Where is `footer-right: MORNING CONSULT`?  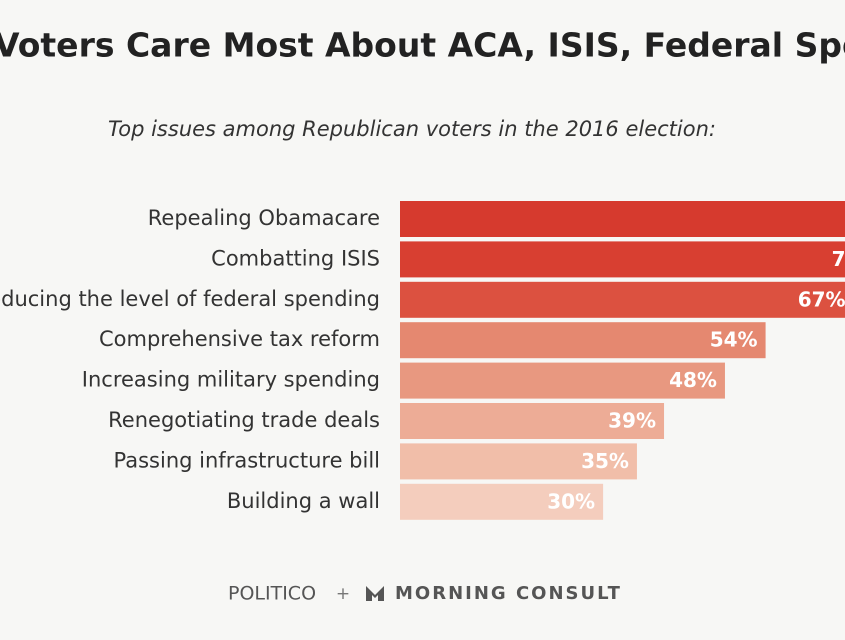 footer-right: MORNING CONSULT is located at coordinates (508, 593).